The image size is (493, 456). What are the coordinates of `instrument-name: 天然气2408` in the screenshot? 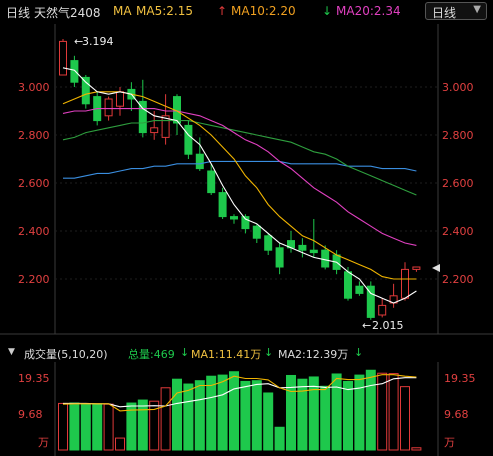 It's located at (67, 13).